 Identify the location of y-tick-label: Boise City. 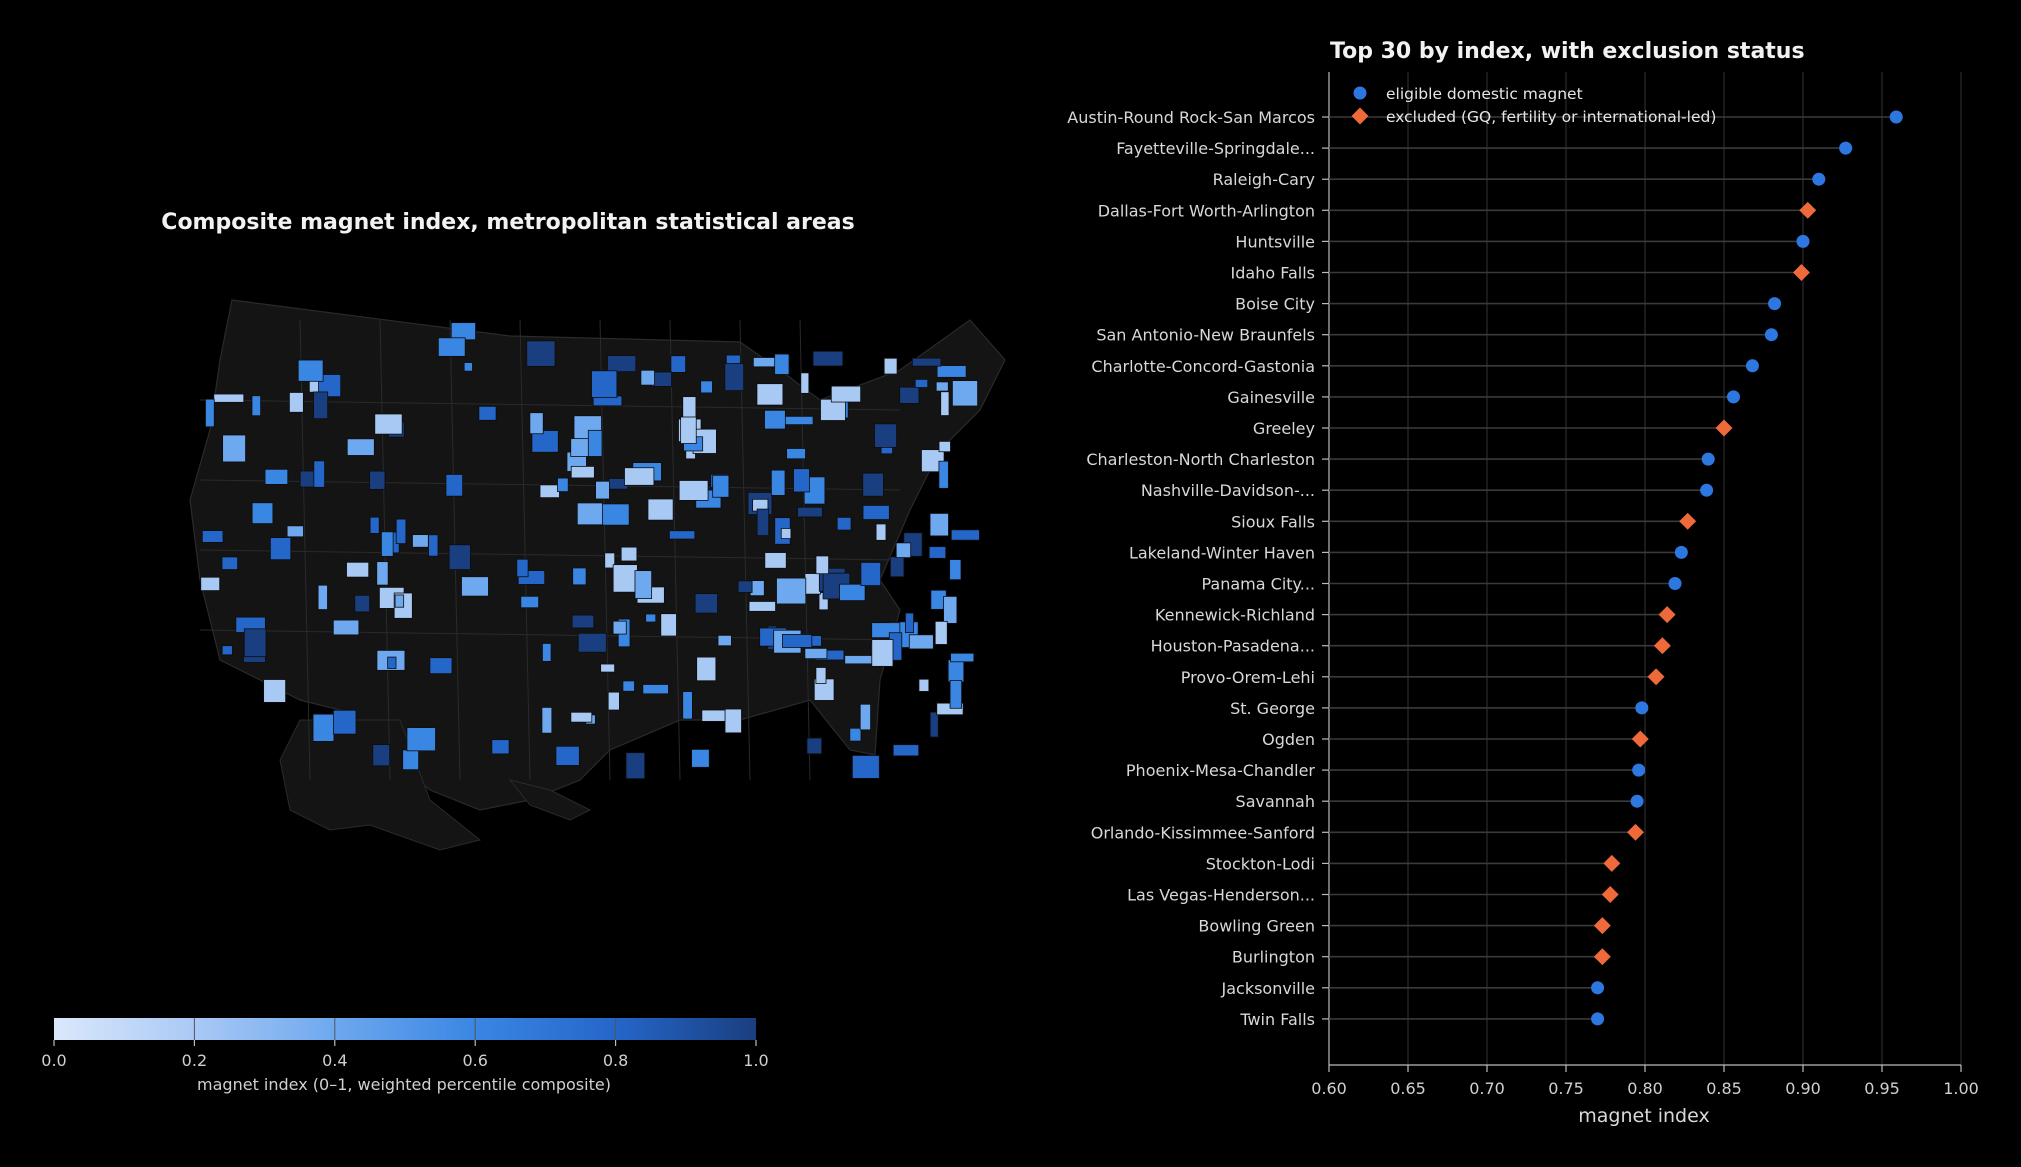
(1275, 304).